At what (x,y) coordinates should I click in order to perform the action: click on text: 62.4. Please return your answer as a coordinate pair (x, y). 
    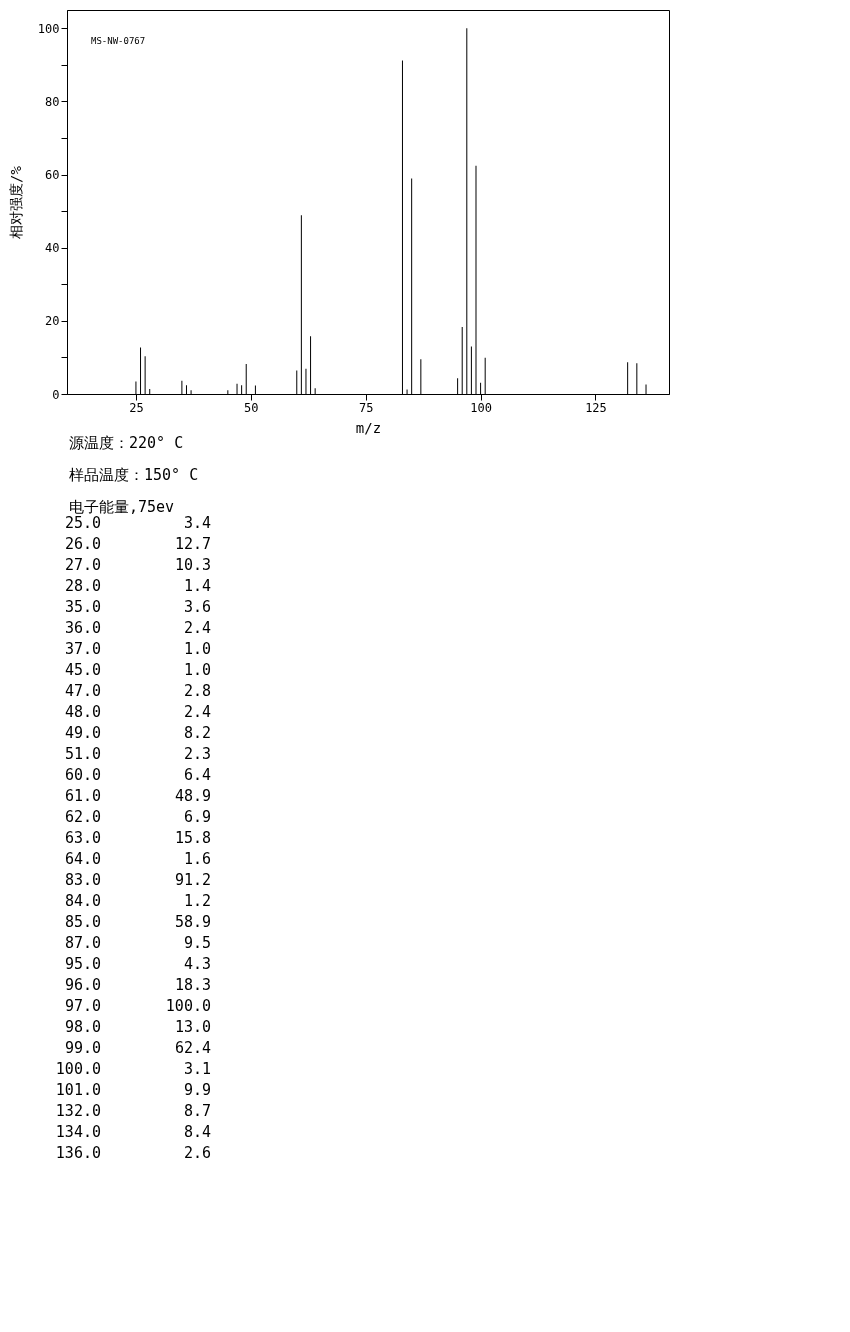
    Looking at the image, I should click on (192, 1048).